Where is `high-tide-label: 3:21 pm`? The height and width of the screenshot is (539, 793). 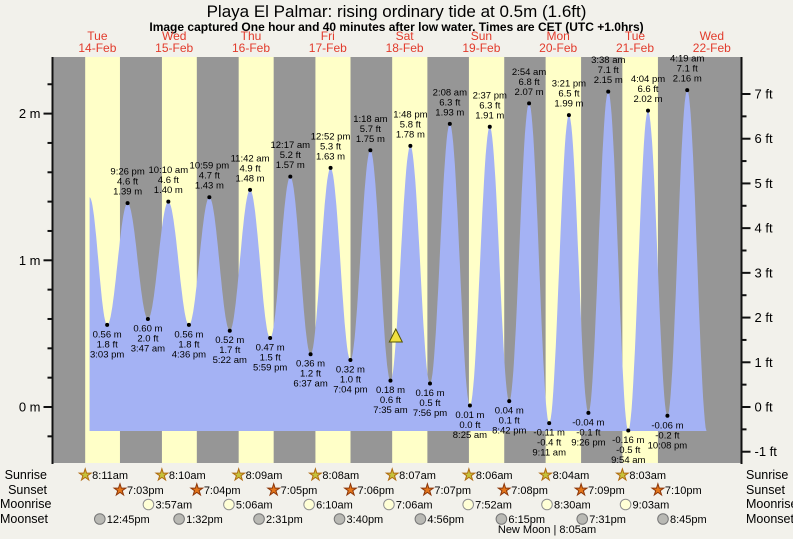 high-tide-label: 3:21 pm is located at coordinates (569, 84).